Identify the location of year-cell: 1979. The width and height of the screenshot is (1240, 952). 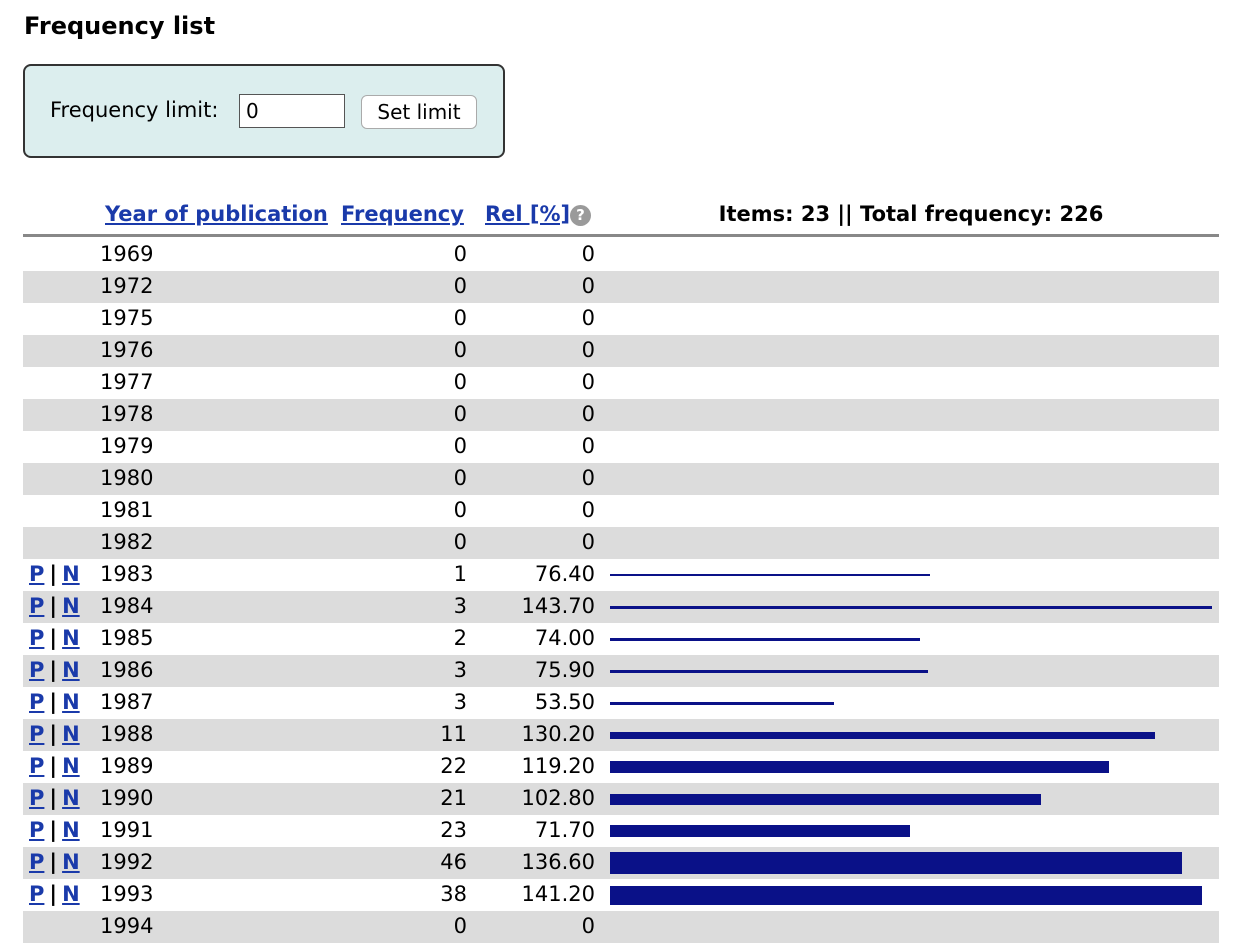
(127, 446).